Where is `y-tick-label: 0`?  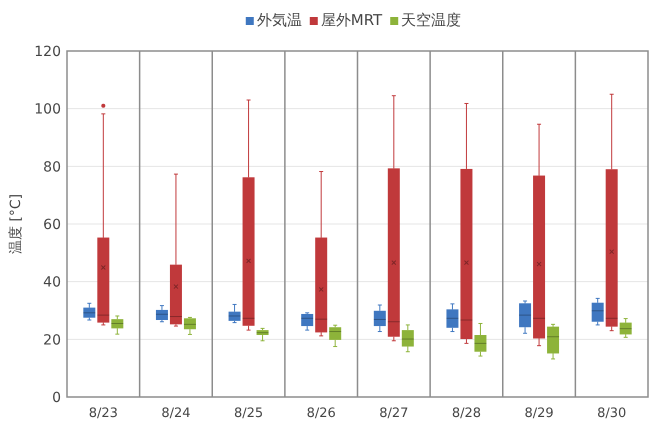
y-tick-label: 0 is located at coordinates (56, 398).